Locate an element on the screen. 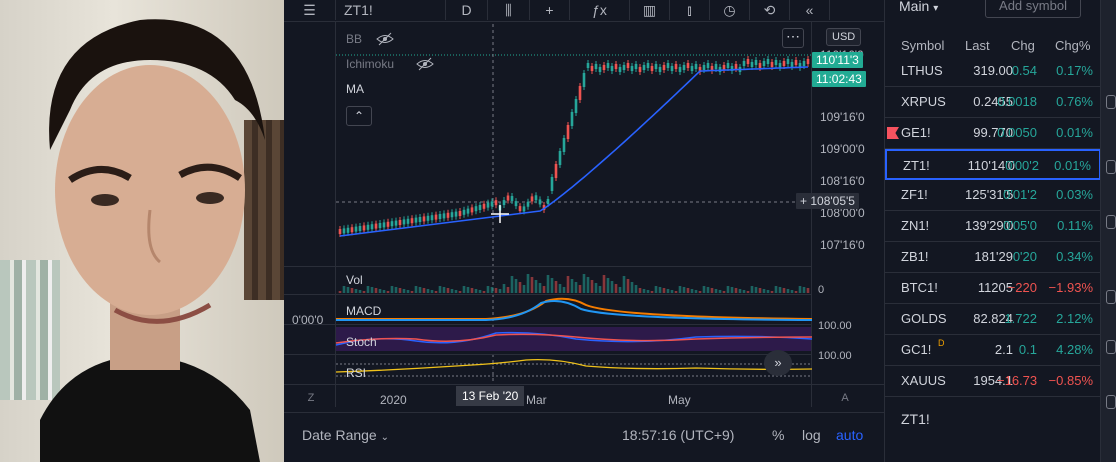 The width and height of the screenshot is (1116, 462). zoom-z-button: Z is located at coordinates (311, 398).